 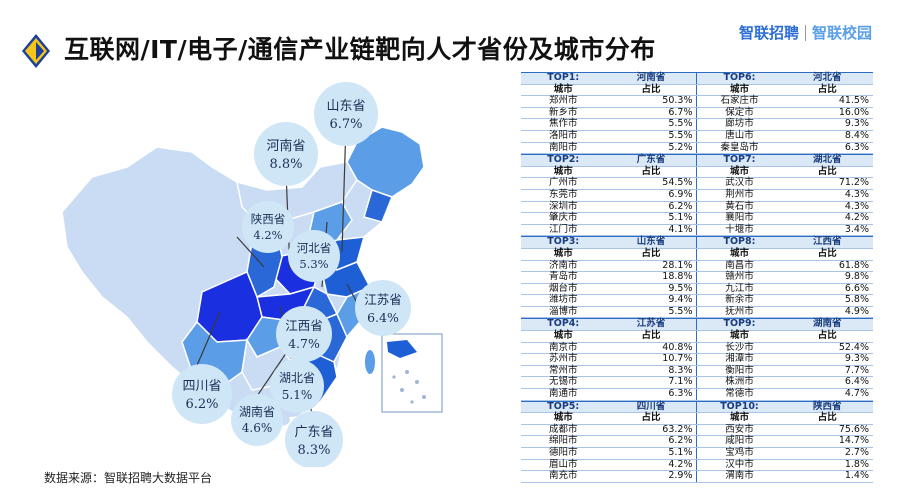 What do you see at coordinates (651, 148) in the screenshot?
I see `city-share: 5.2%` at bounding box center [651, 148].